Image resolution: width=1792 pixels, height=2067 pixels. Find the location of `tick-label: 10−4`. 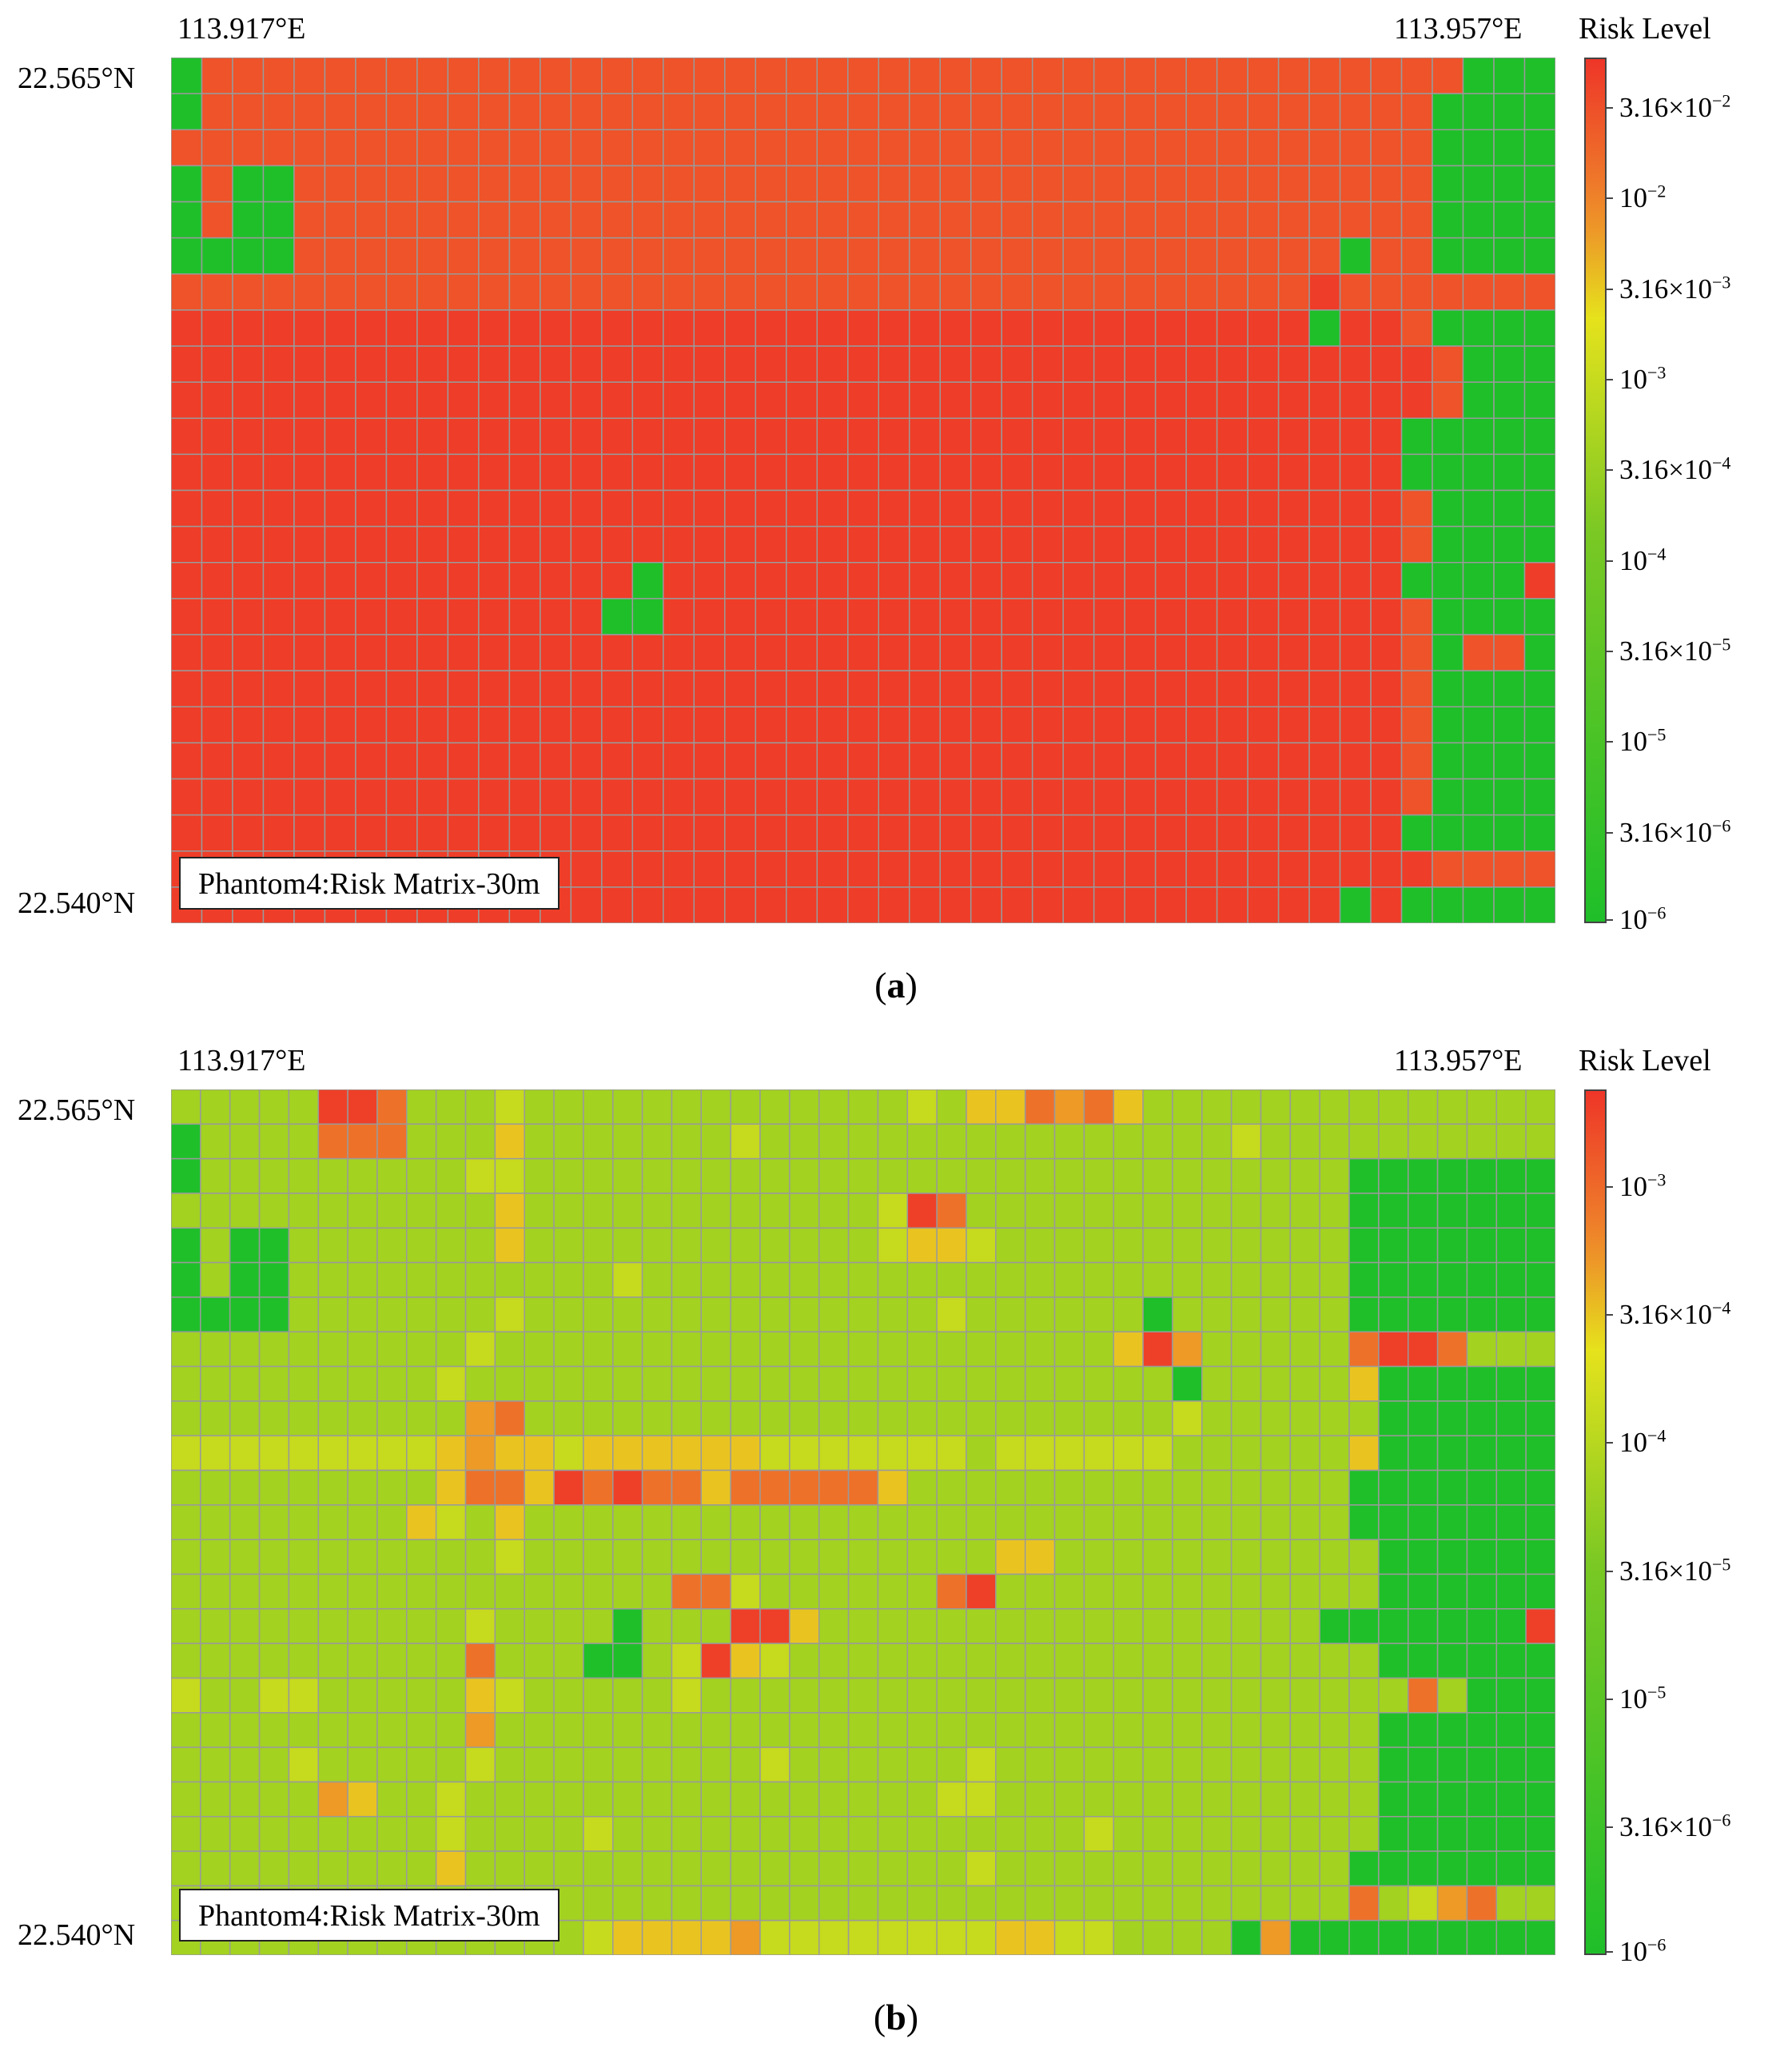

tick-label: 10−4 is located at coordinates (1643, 1442).